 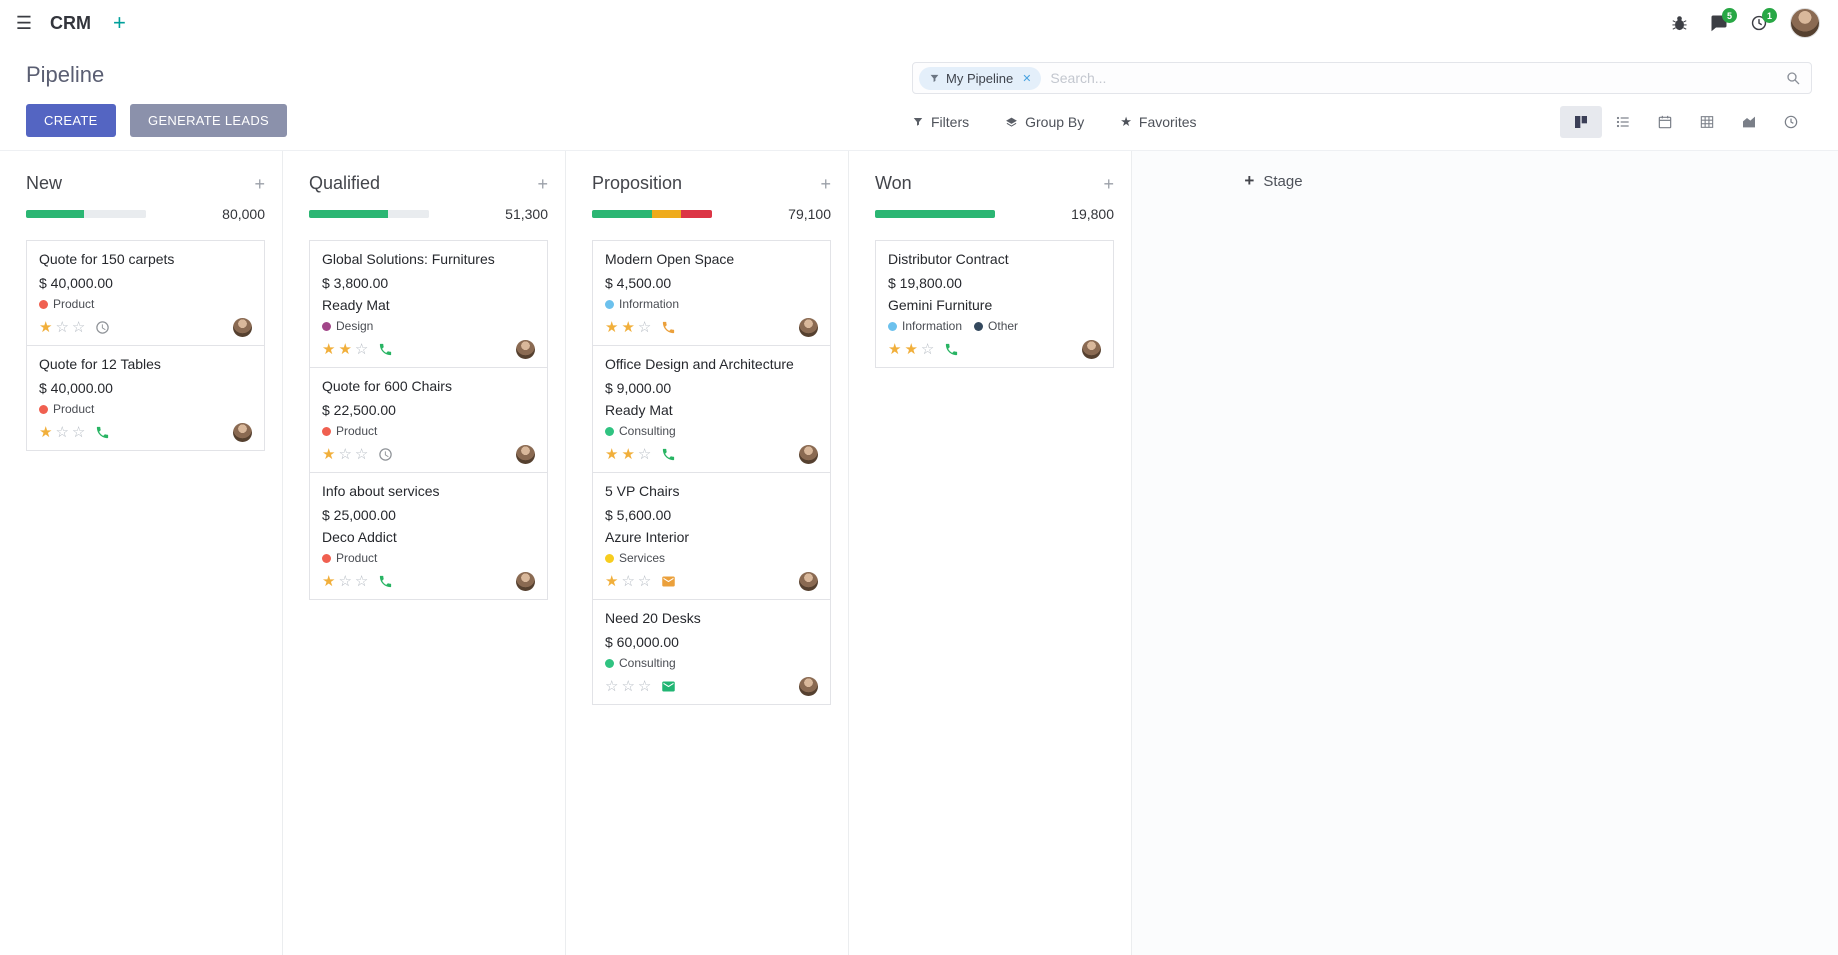 What do you see at coordinates (1805, 23) in the screenshot?
I see `user-avatar` at bounding box center [1805, 23].